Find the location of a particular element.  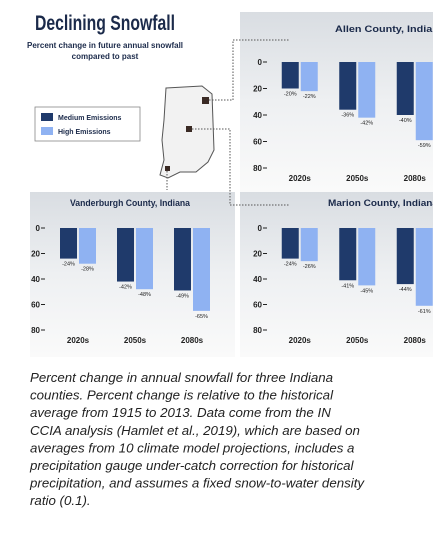

subtitle: compared to past is located at coordinates (105, 56).